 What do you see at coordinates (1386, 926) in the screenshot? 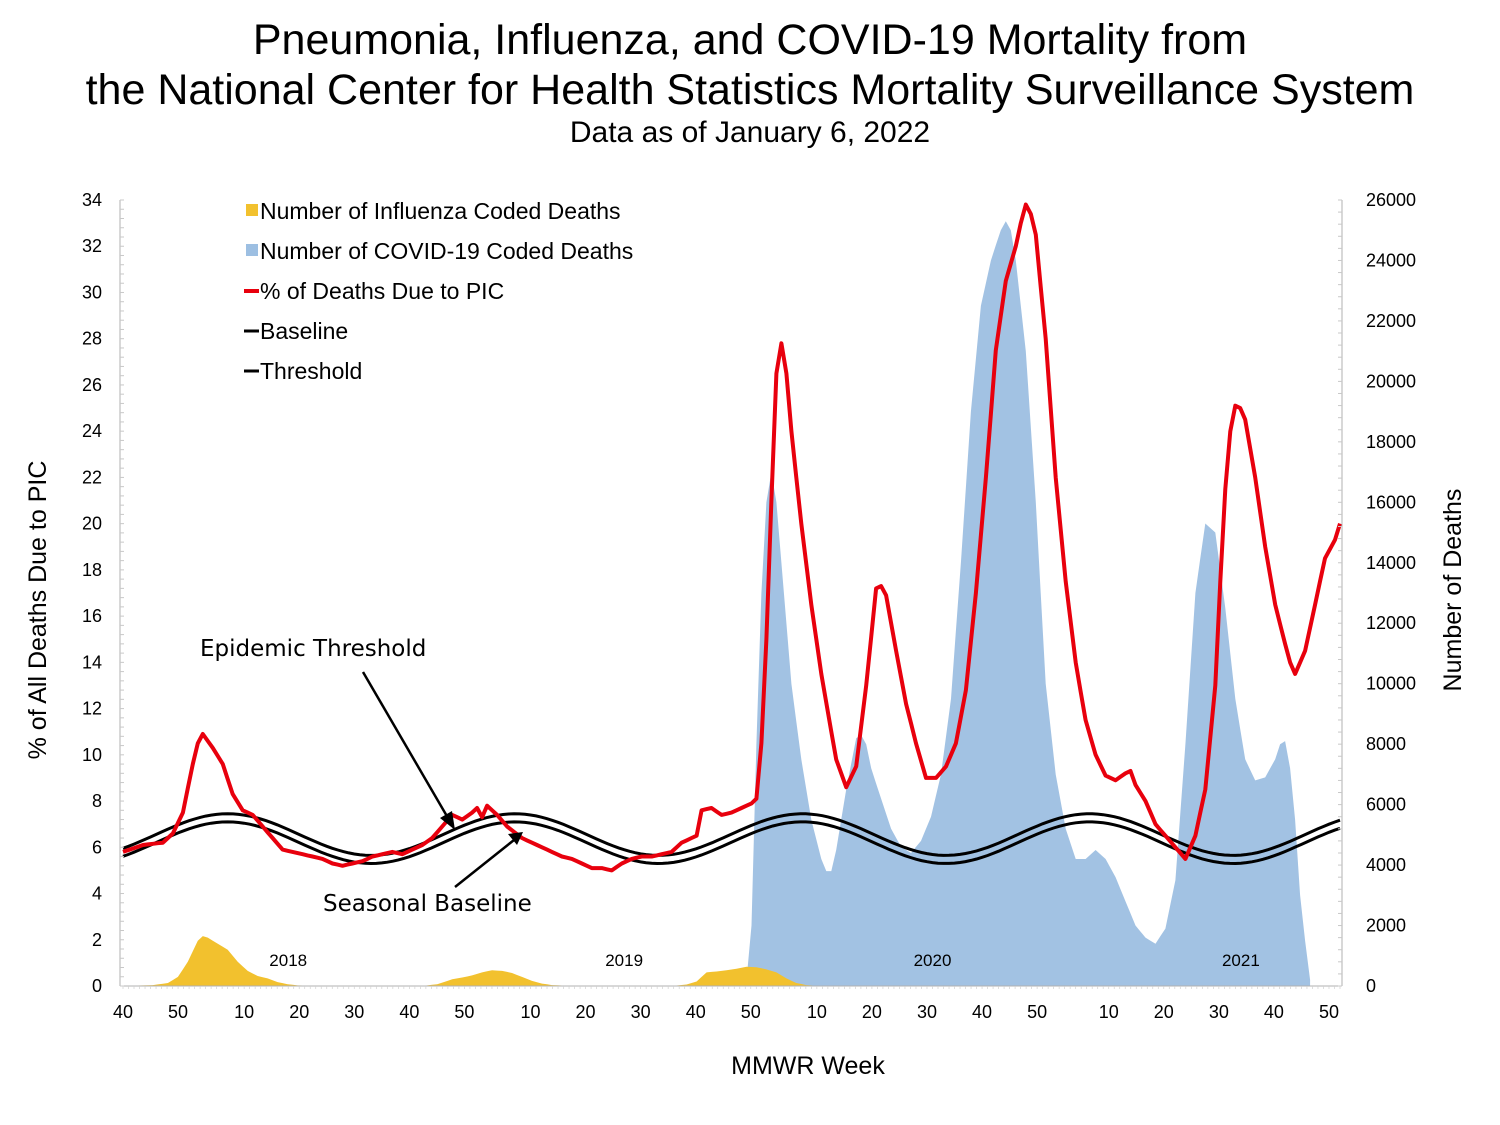
I see `y2-tick-label: 2000` at bounding box center [1386, 926].